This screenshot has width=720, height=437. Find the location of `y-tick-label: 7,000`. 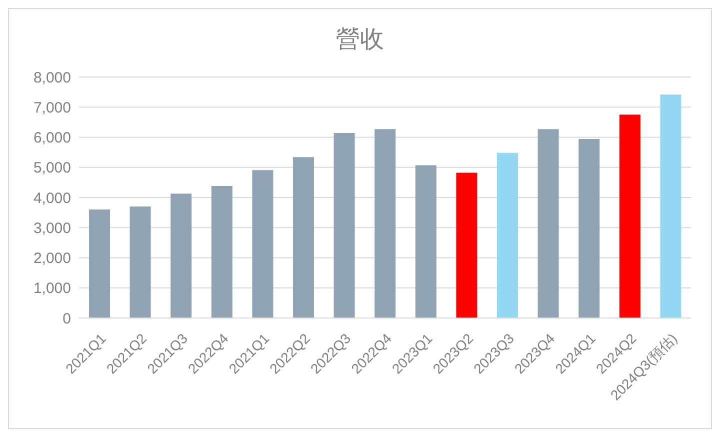

y-tick-label: 7,000 is located at coordinates (52, 107).